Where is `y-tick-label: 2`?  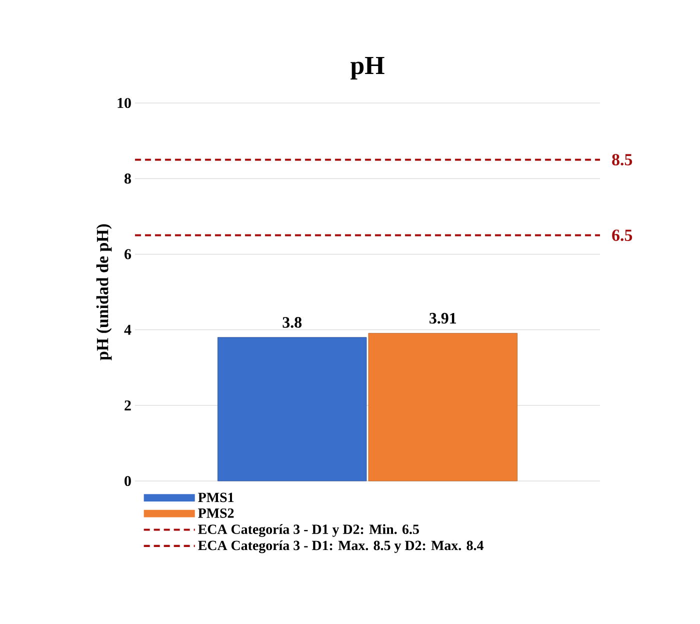 y-tick-label: 2 is located at coordinates (127, 405).